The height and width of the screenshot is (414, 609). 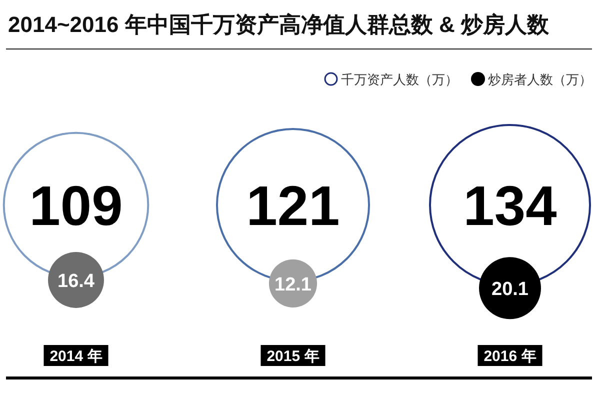 What do you see at coordinates (293, 205) in the screenshot?
I see `data-label: 121` at bounding box center [293, 205].